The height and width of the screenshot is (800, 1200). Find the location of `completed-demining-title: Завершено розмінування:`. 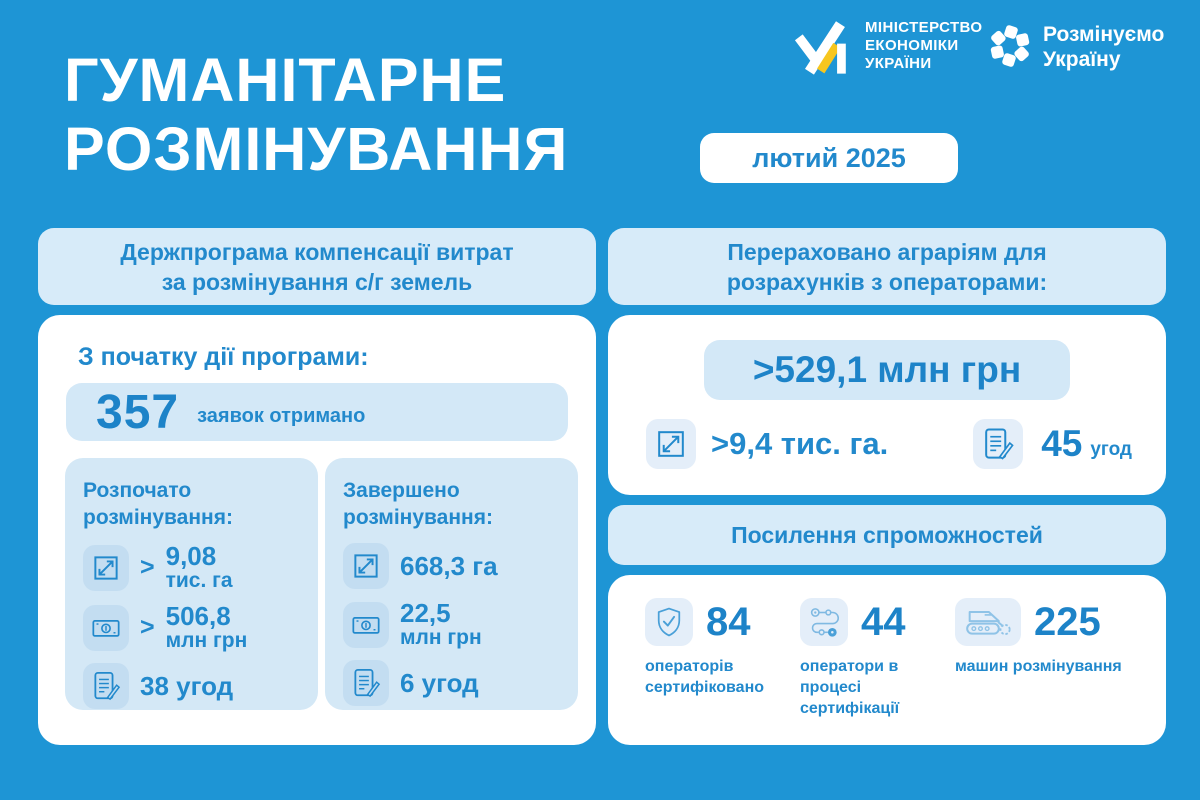

completed-demining-title: Завершено розмінування: is located at coordinates (418, 504).